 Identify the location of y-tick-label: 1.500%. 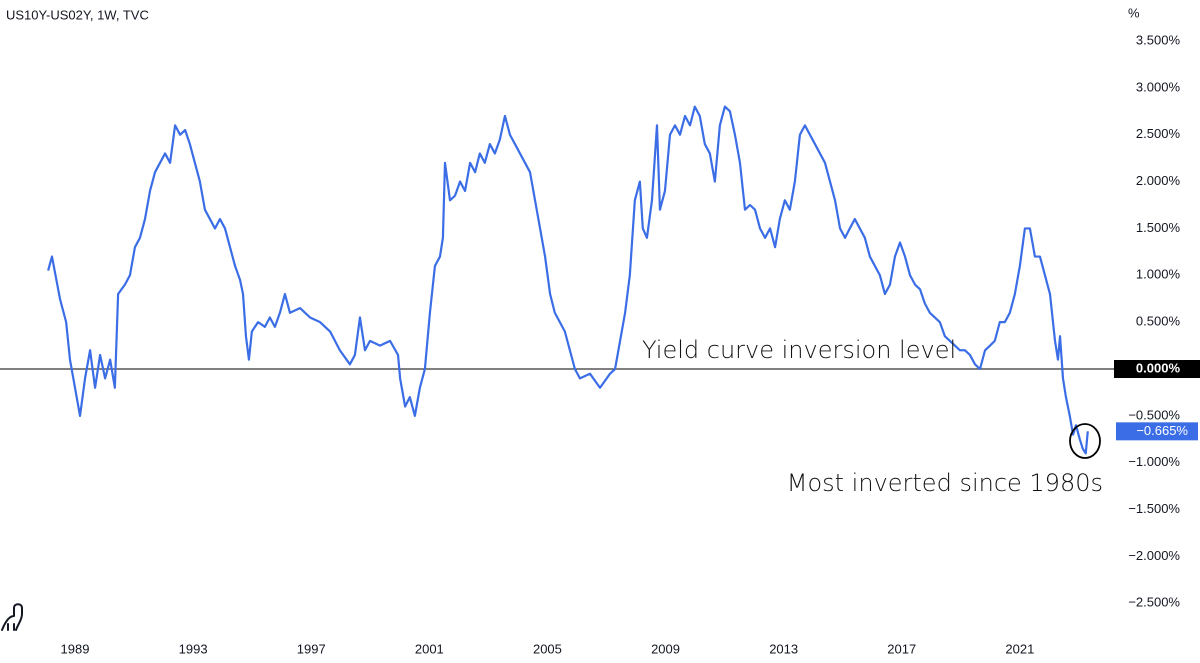
(1158, 227).